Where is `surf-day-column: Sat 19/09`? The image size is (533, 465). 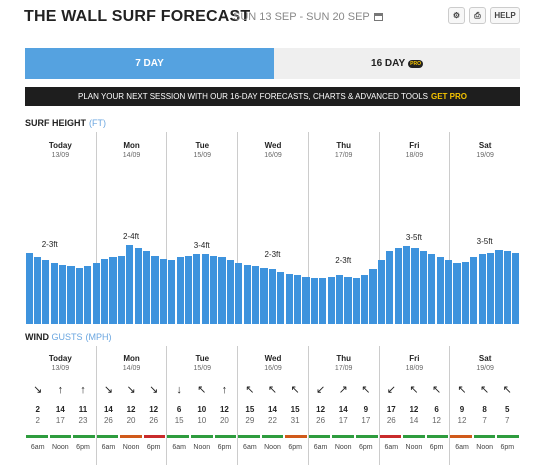 surf-day-column: Sat 19/09 is located at coordinates (484, 228).